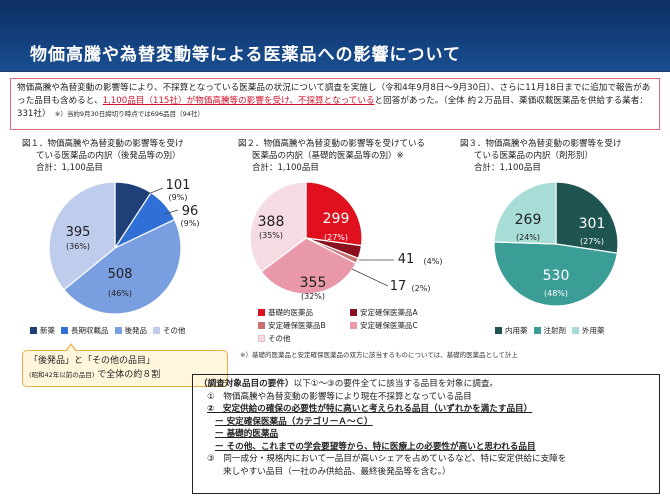  Describe the element at coordinates (389, 312) in the screenshot. I see `fig2-legend-label-1: 安定確保医薬品A` at that location.